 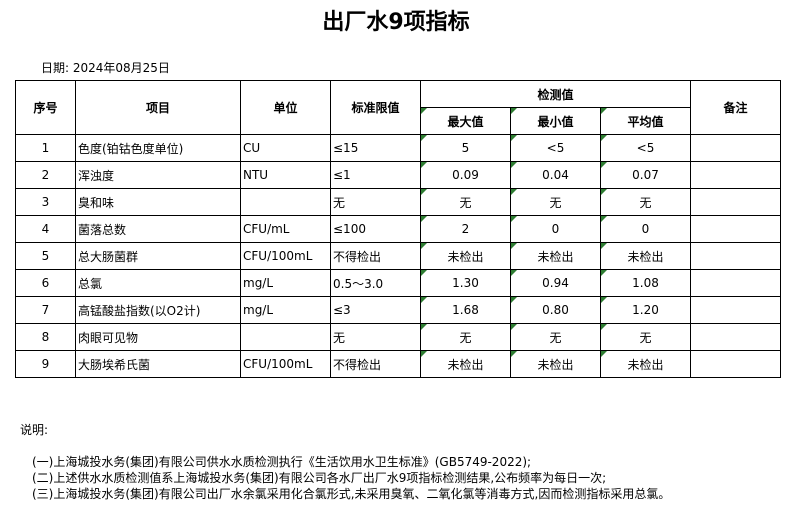 I want to click on notes-label: 说明:, so click(x=34, y=430).